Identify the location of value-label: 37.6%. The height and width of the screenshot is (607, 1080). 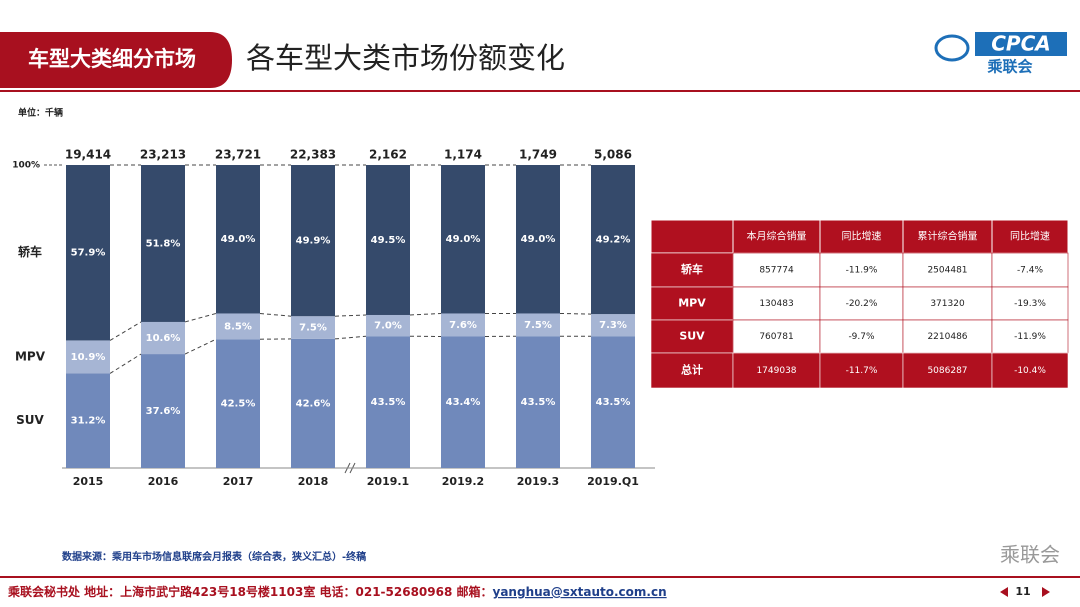
(163, 411).